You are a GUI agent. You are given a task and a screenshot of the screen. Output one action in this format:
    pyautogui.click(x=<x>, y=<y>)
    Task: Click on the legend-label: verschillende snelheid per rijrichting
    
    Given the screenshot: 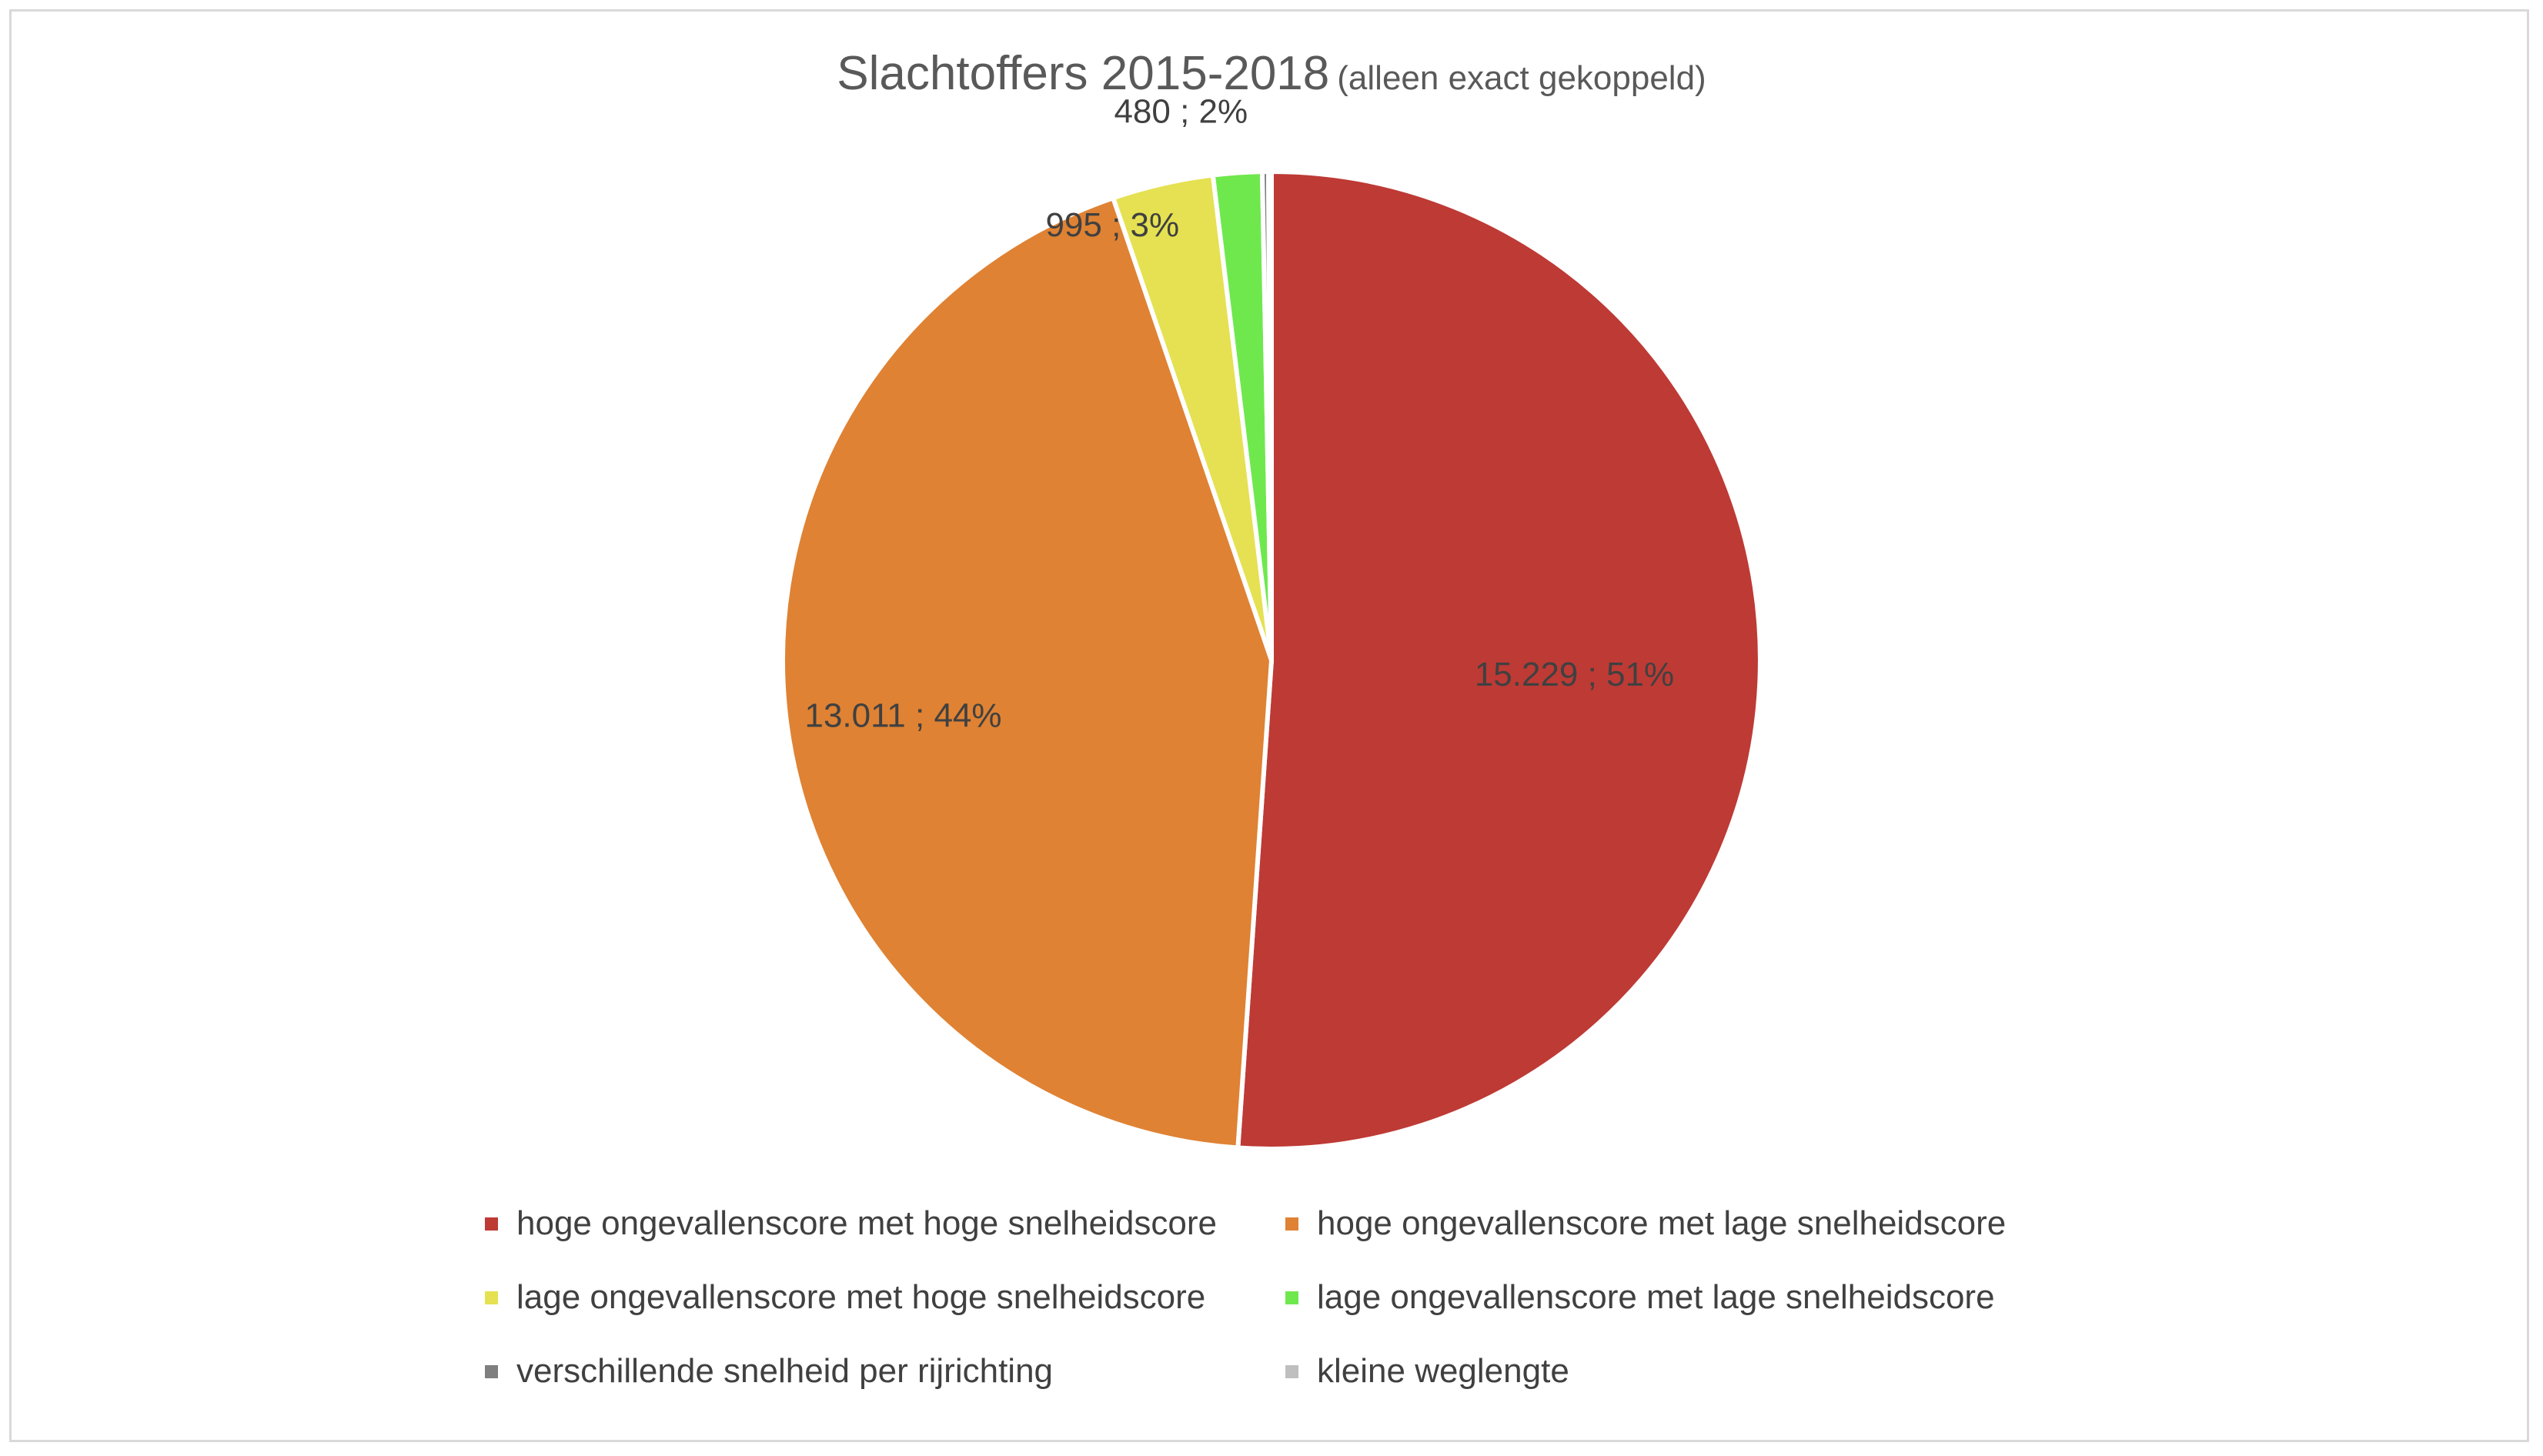 What is the action you would take?
    pyautogui.click(x=785, y=1371)
    